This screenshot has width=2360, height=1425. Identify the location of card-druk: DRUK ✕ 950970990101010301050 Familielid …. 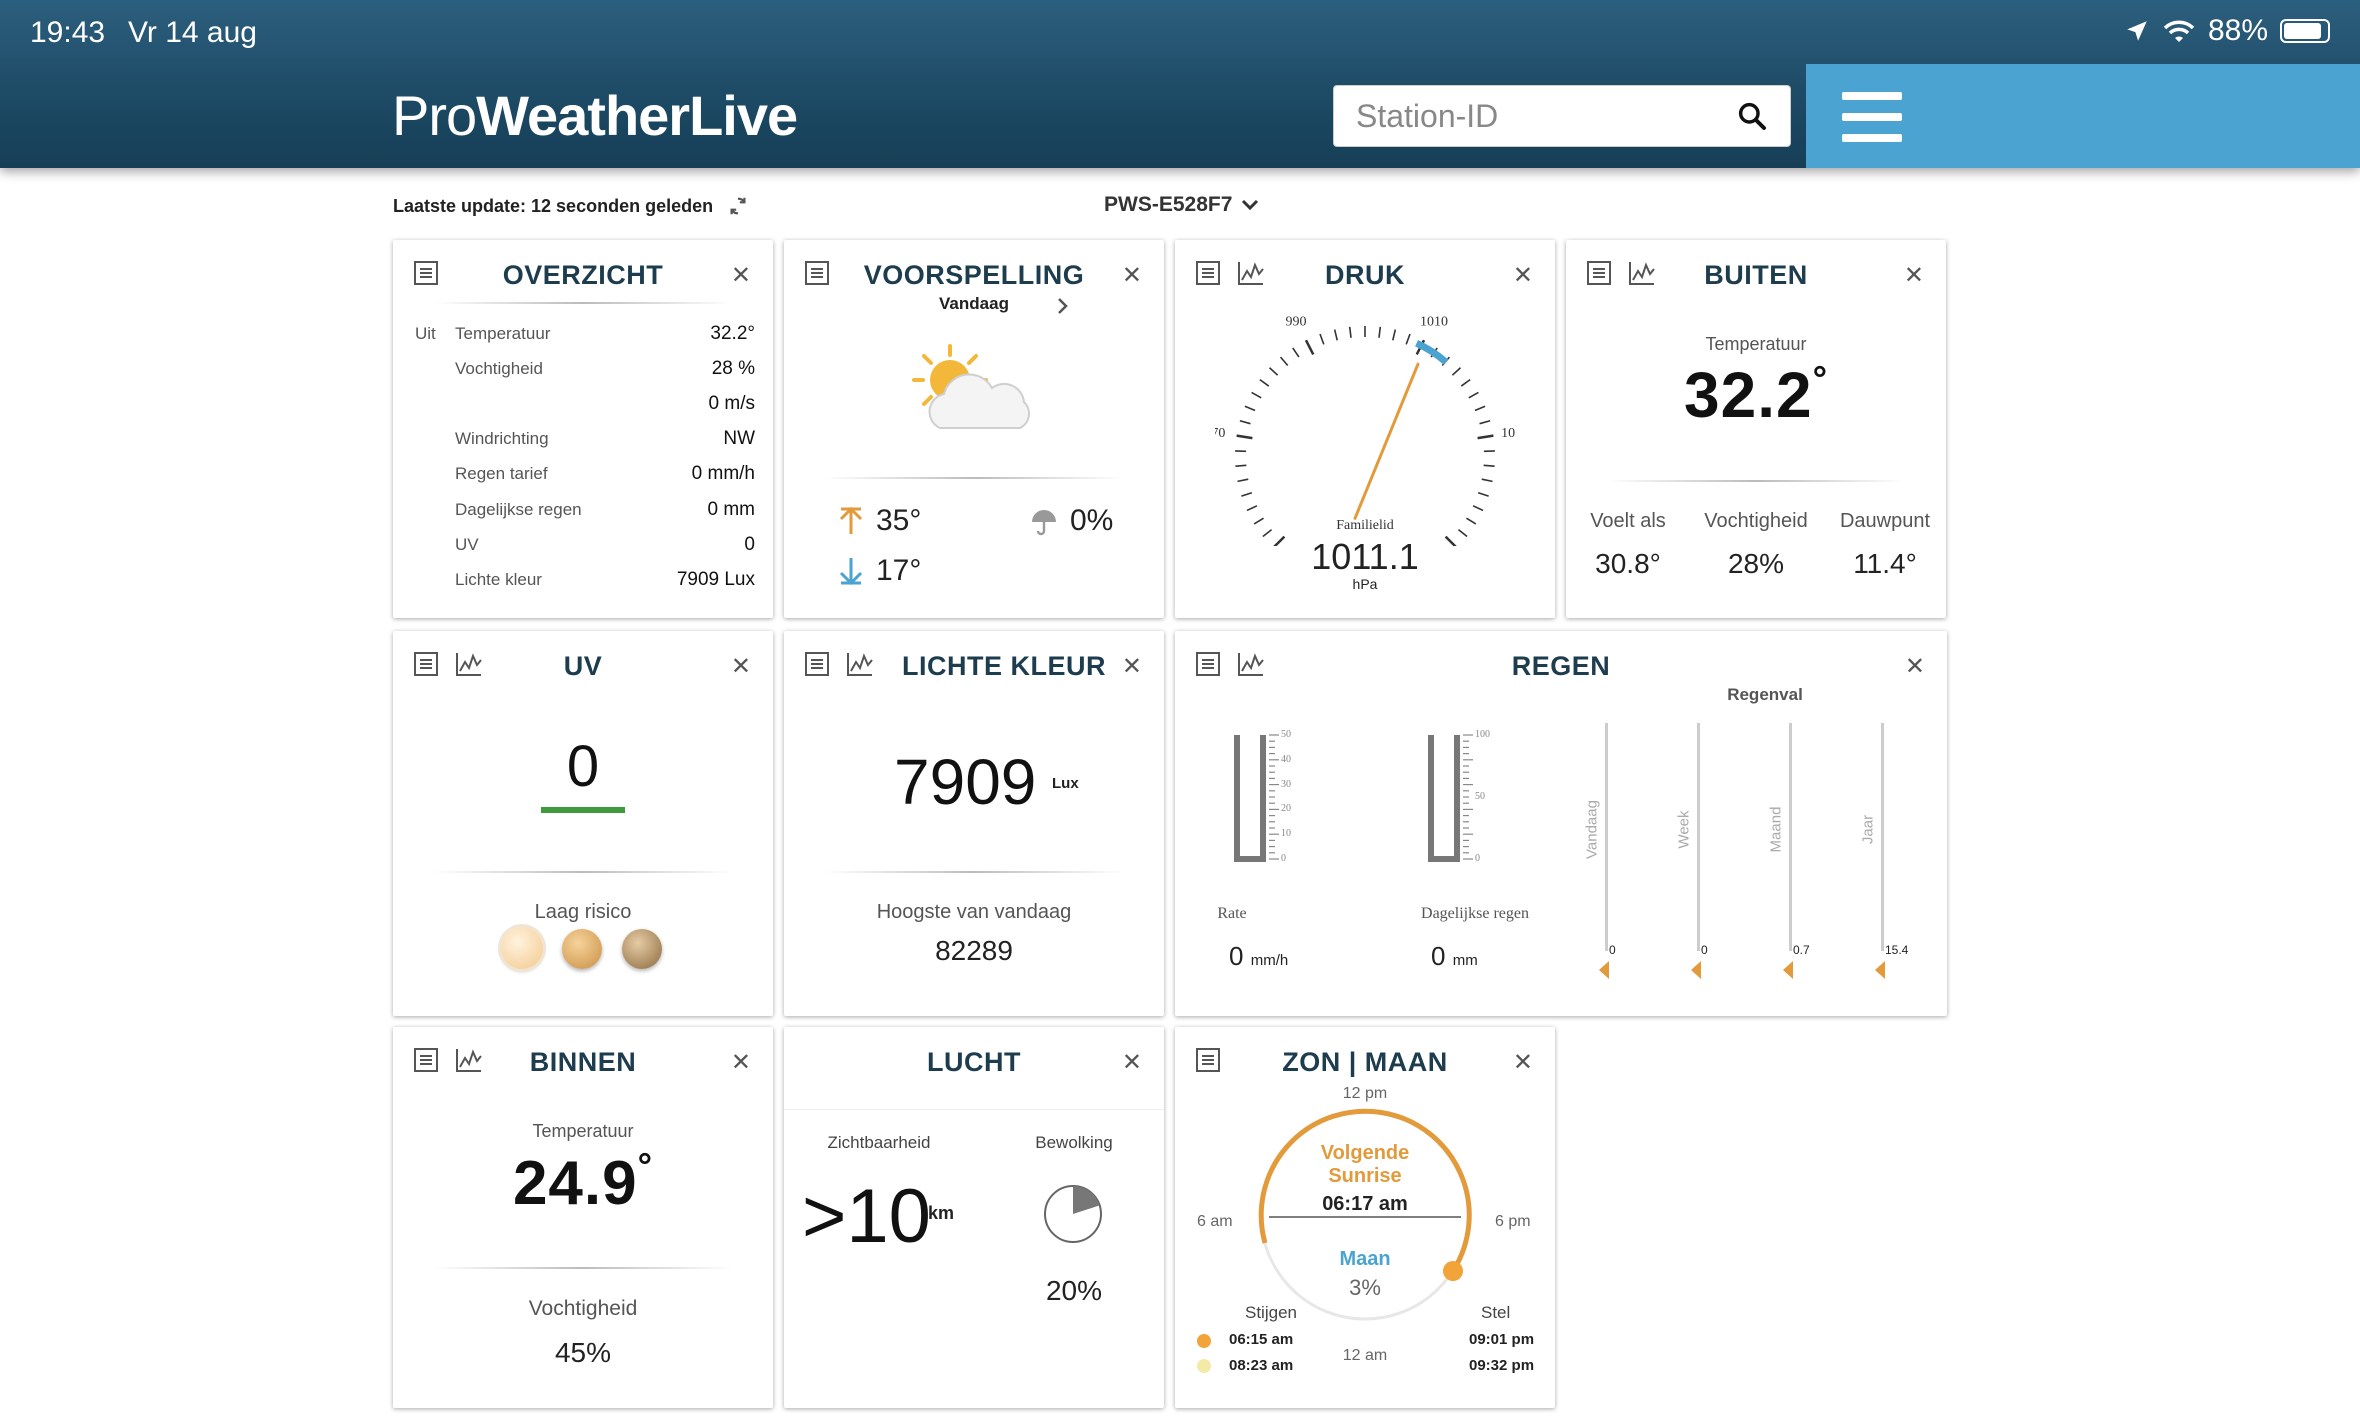
(1365, 429).